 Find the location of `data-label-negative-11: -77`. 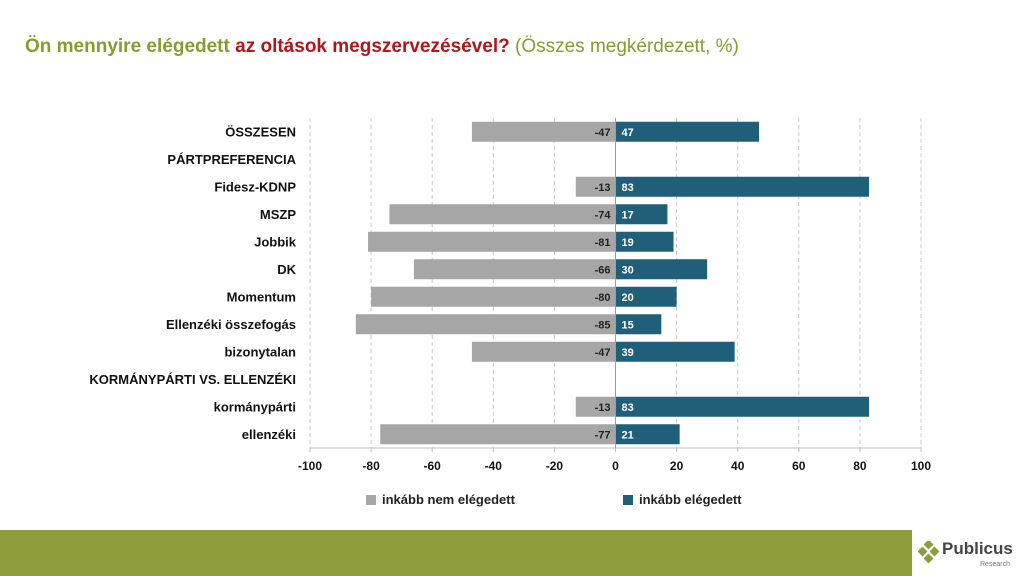

data-label-negative-11: -77 is located at coordinates (603, 435).